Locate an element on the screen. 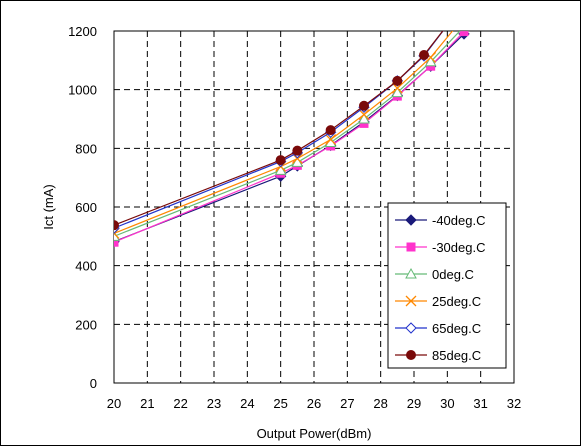 Image resolution: width=581 pixels, height=447 pixels. y-axis-title: Ict (mA) is located at coordinates (48, 207).